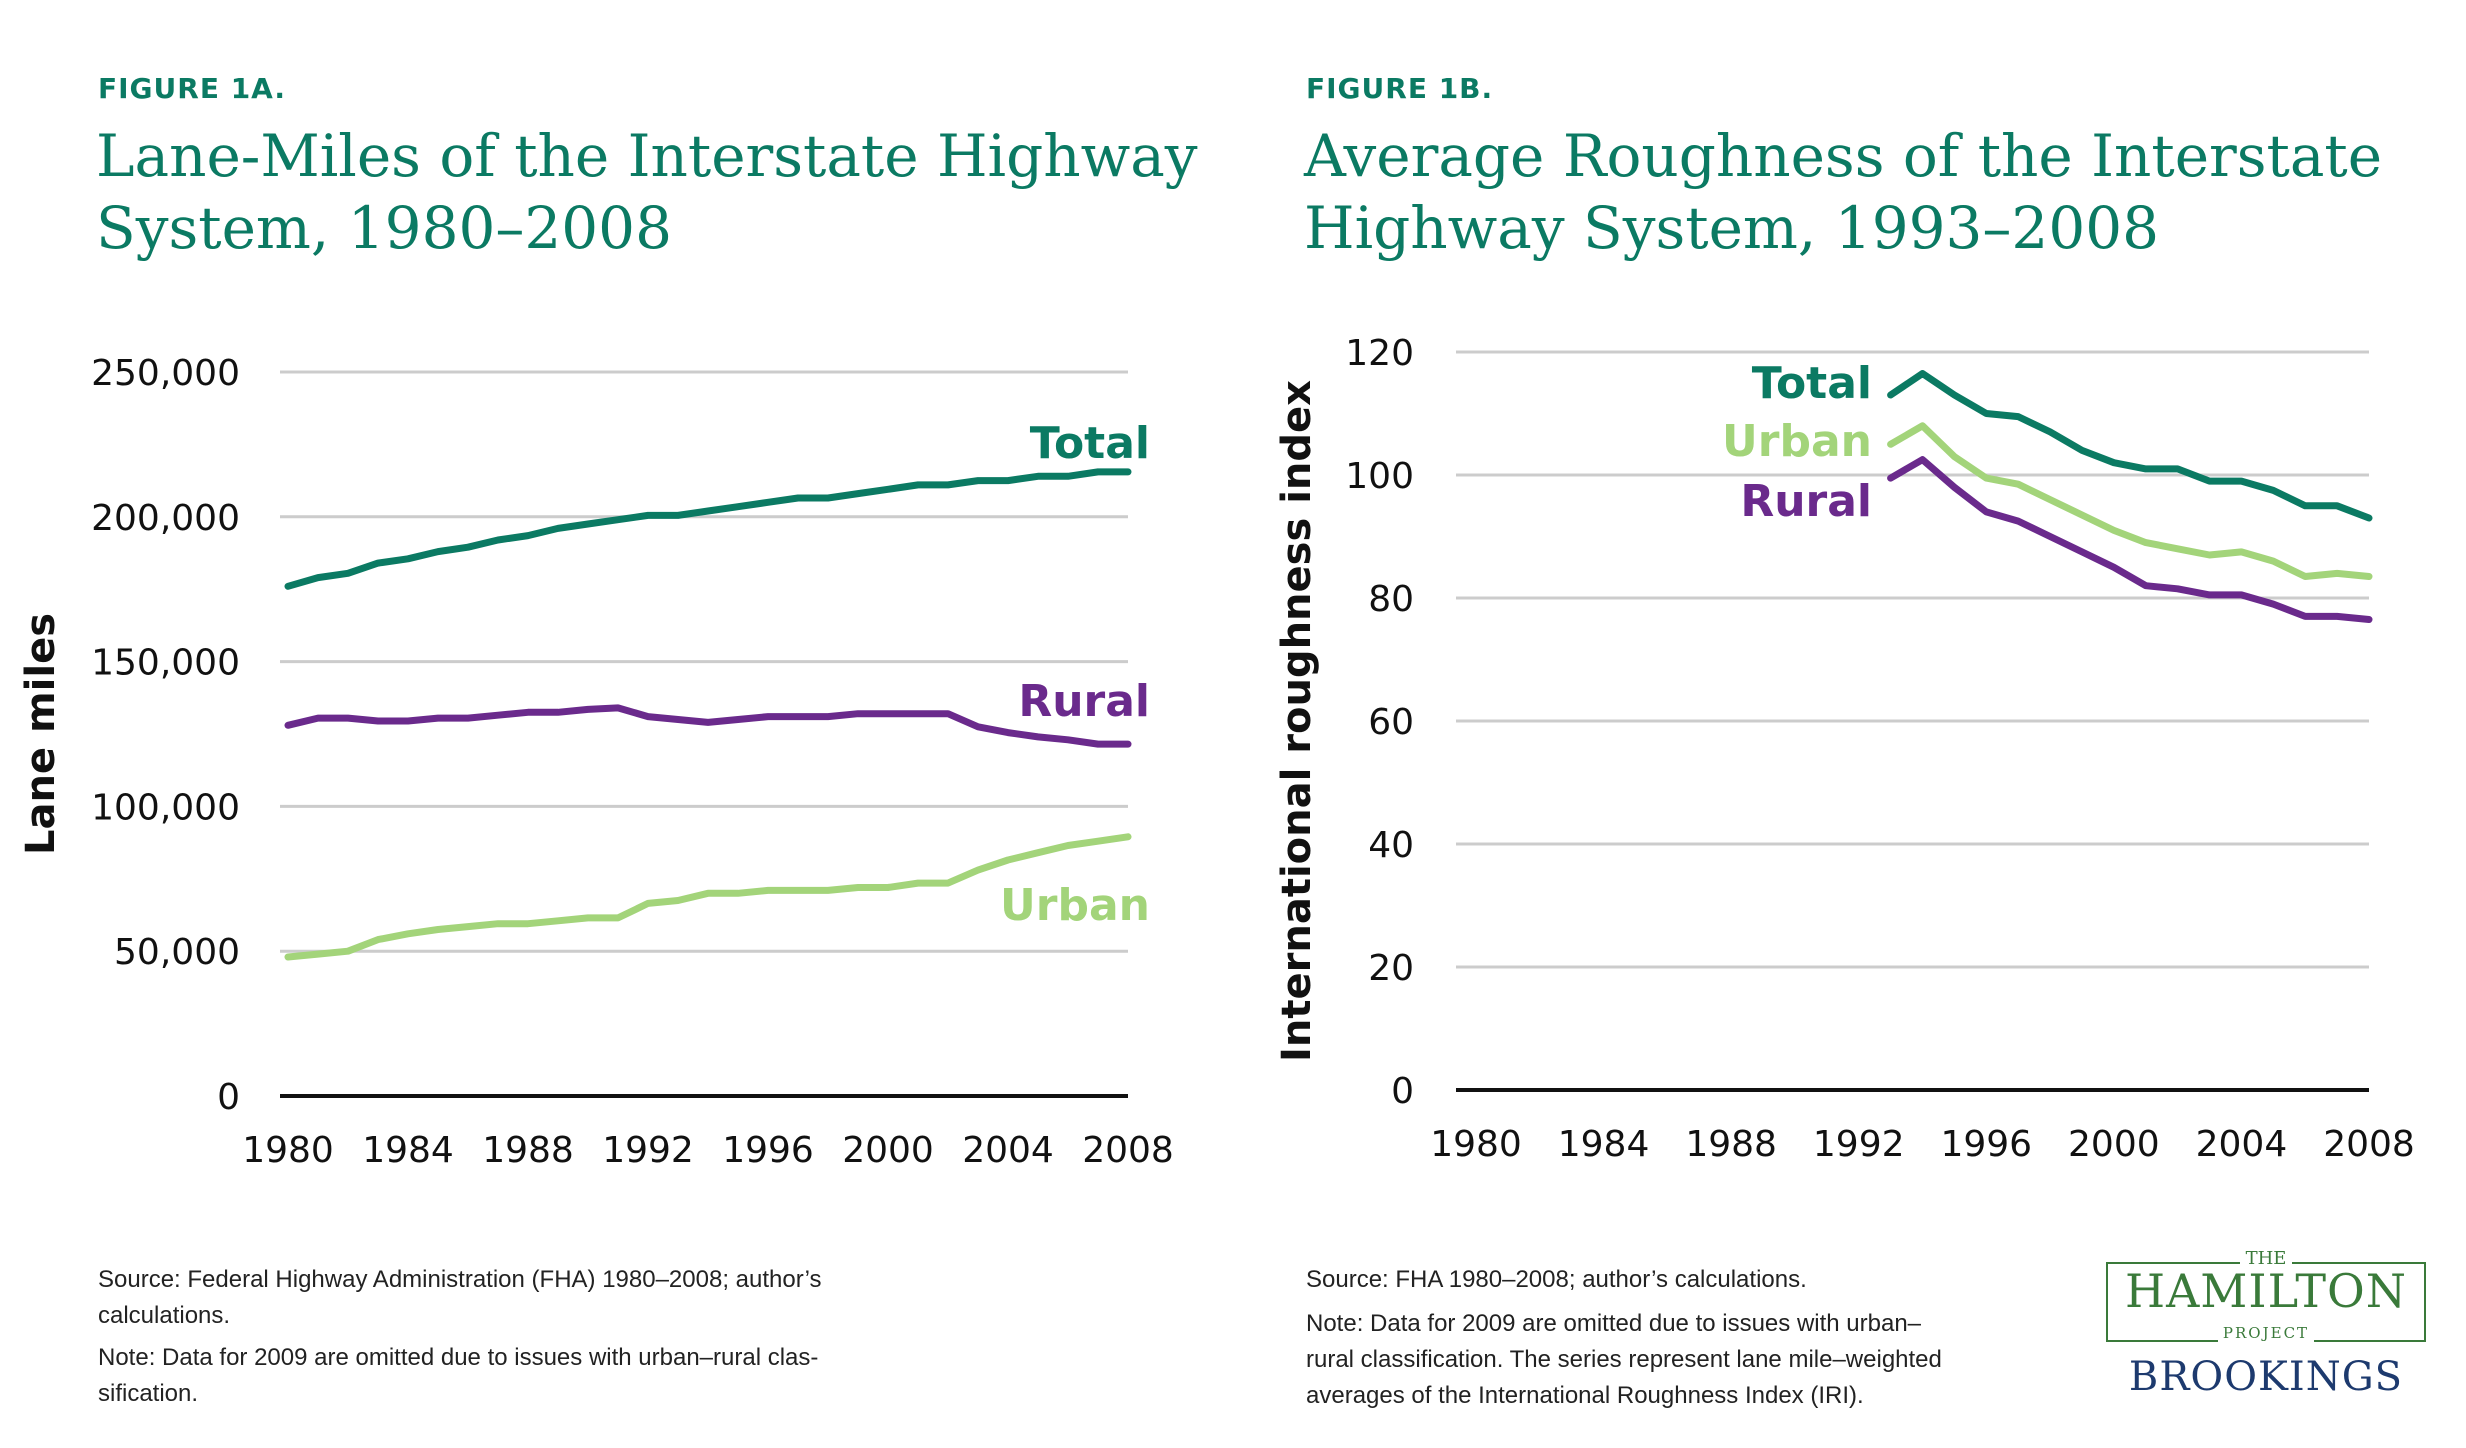 This screenshot has width=2466, height=1448. I want to click on chart-b-y-axis-label: International roughness index, so click(1297, 721).